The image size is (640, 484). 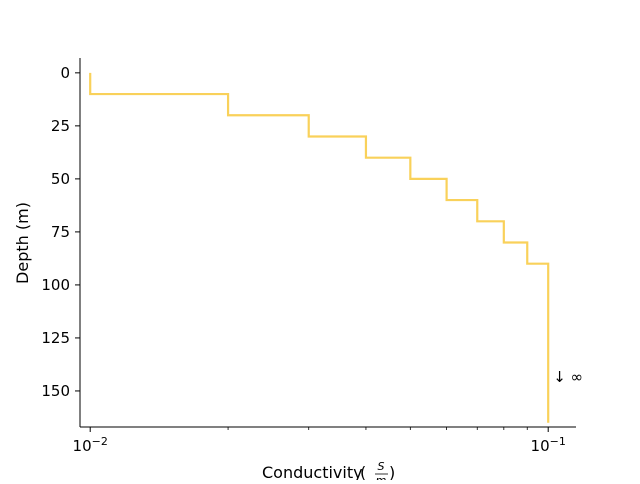 I want to click on y-axis-label: Depth (m), so click(x=22, y=243).